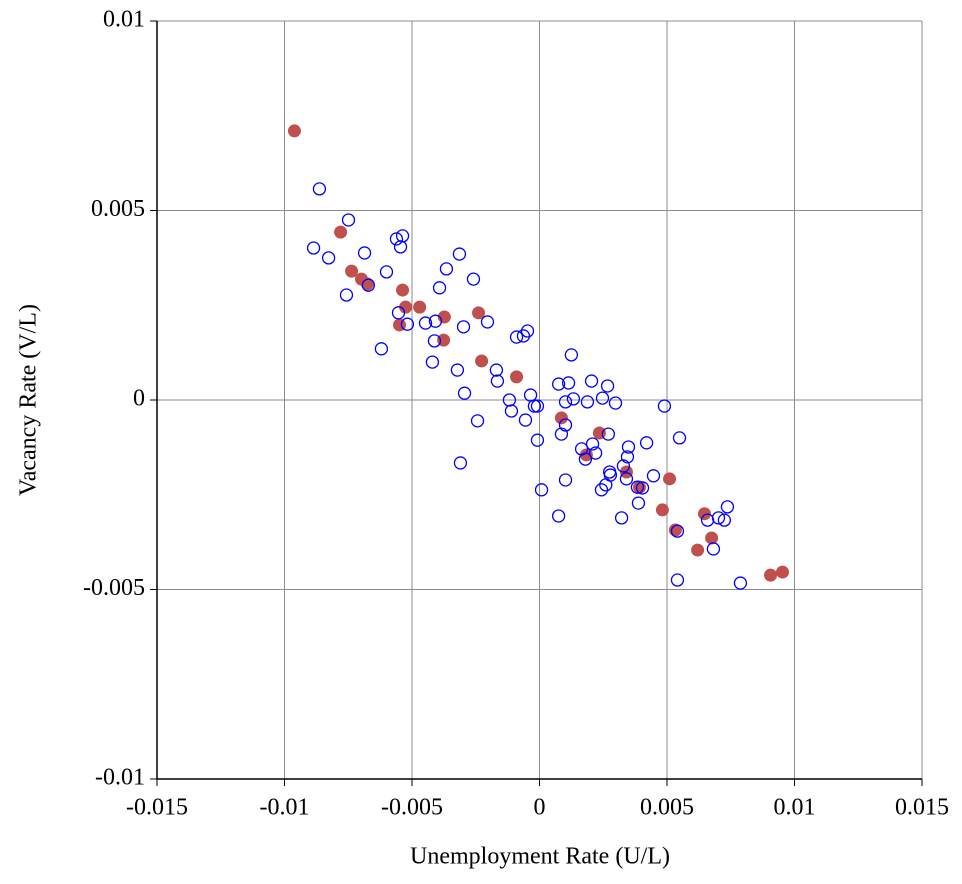 The height and width of the screenshot is (884, 962). What do you see at coordinates (157, 808) in the screenshot?
I see `x-tick-label: -0.015` at bounding box center [157, 808].